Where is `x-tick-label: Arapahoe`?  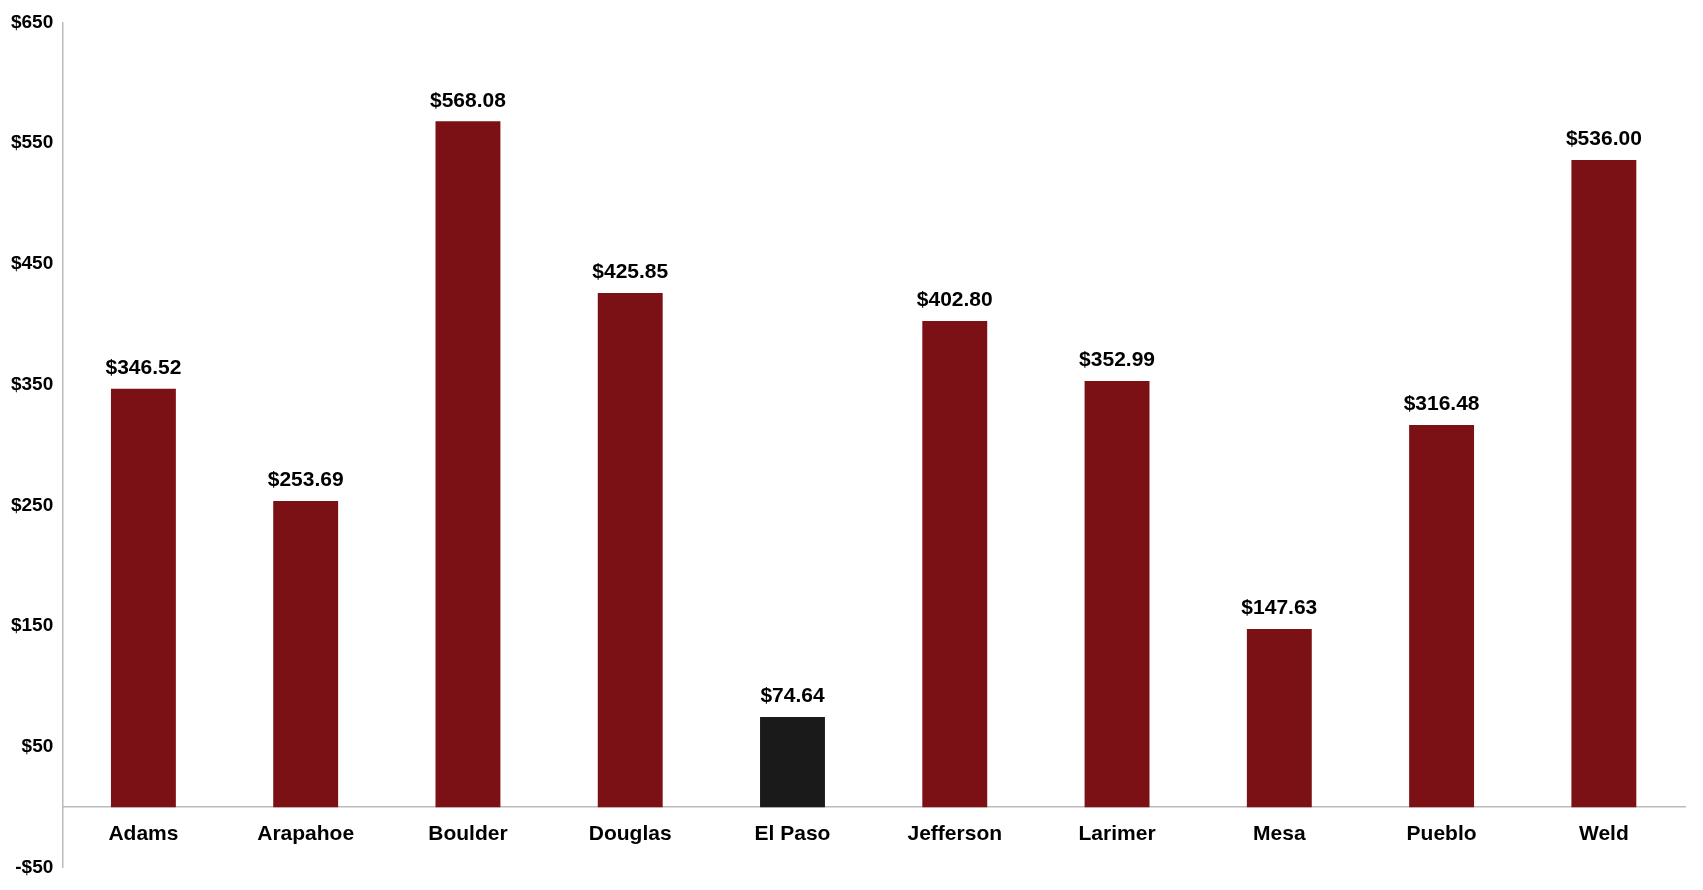
x-tick-label: Arapahoe is located at coordinates (306, 832).